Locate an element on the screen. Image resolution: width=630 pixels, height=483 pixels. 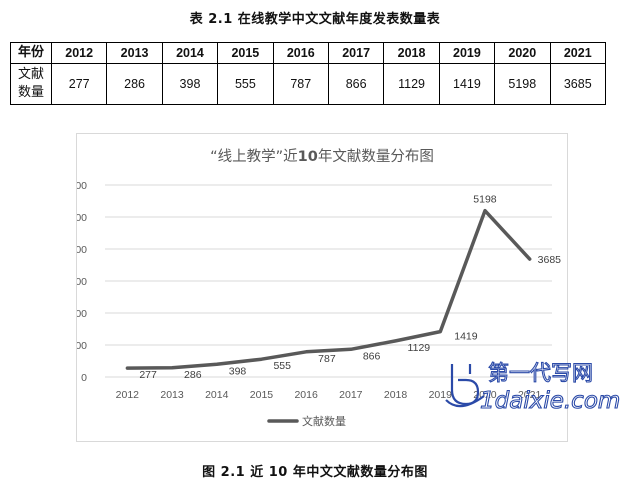
y-tick-label: 1000 is located at coordinates (82, 346).